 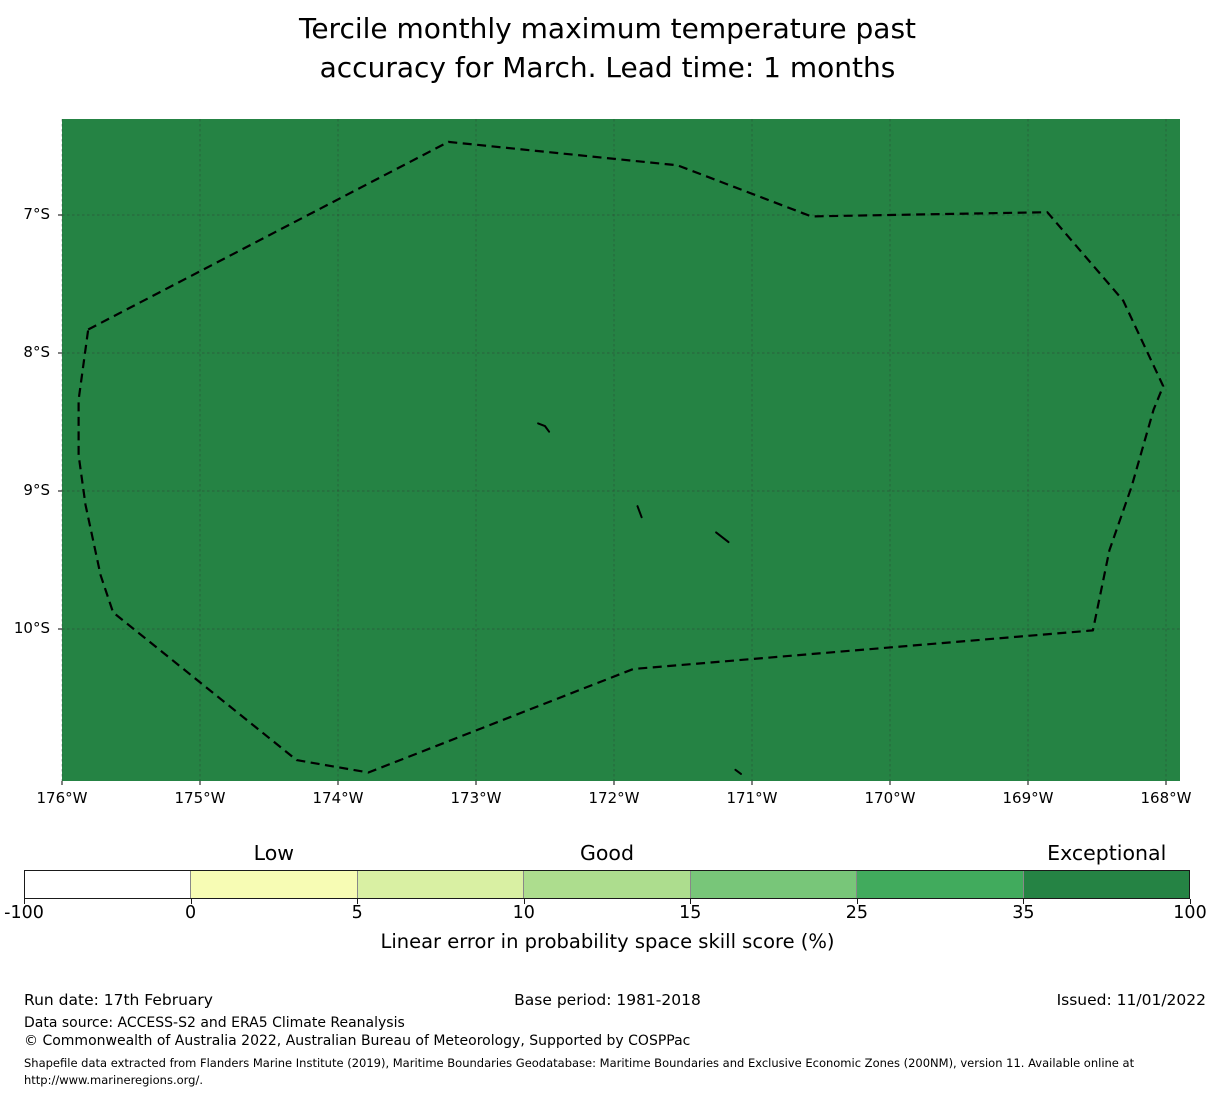 What do you see at coordinates (607, 1000) in the screenshot?
I see `base-period-text: Base period: 1981-2018` at bounding box center [607, 1000].